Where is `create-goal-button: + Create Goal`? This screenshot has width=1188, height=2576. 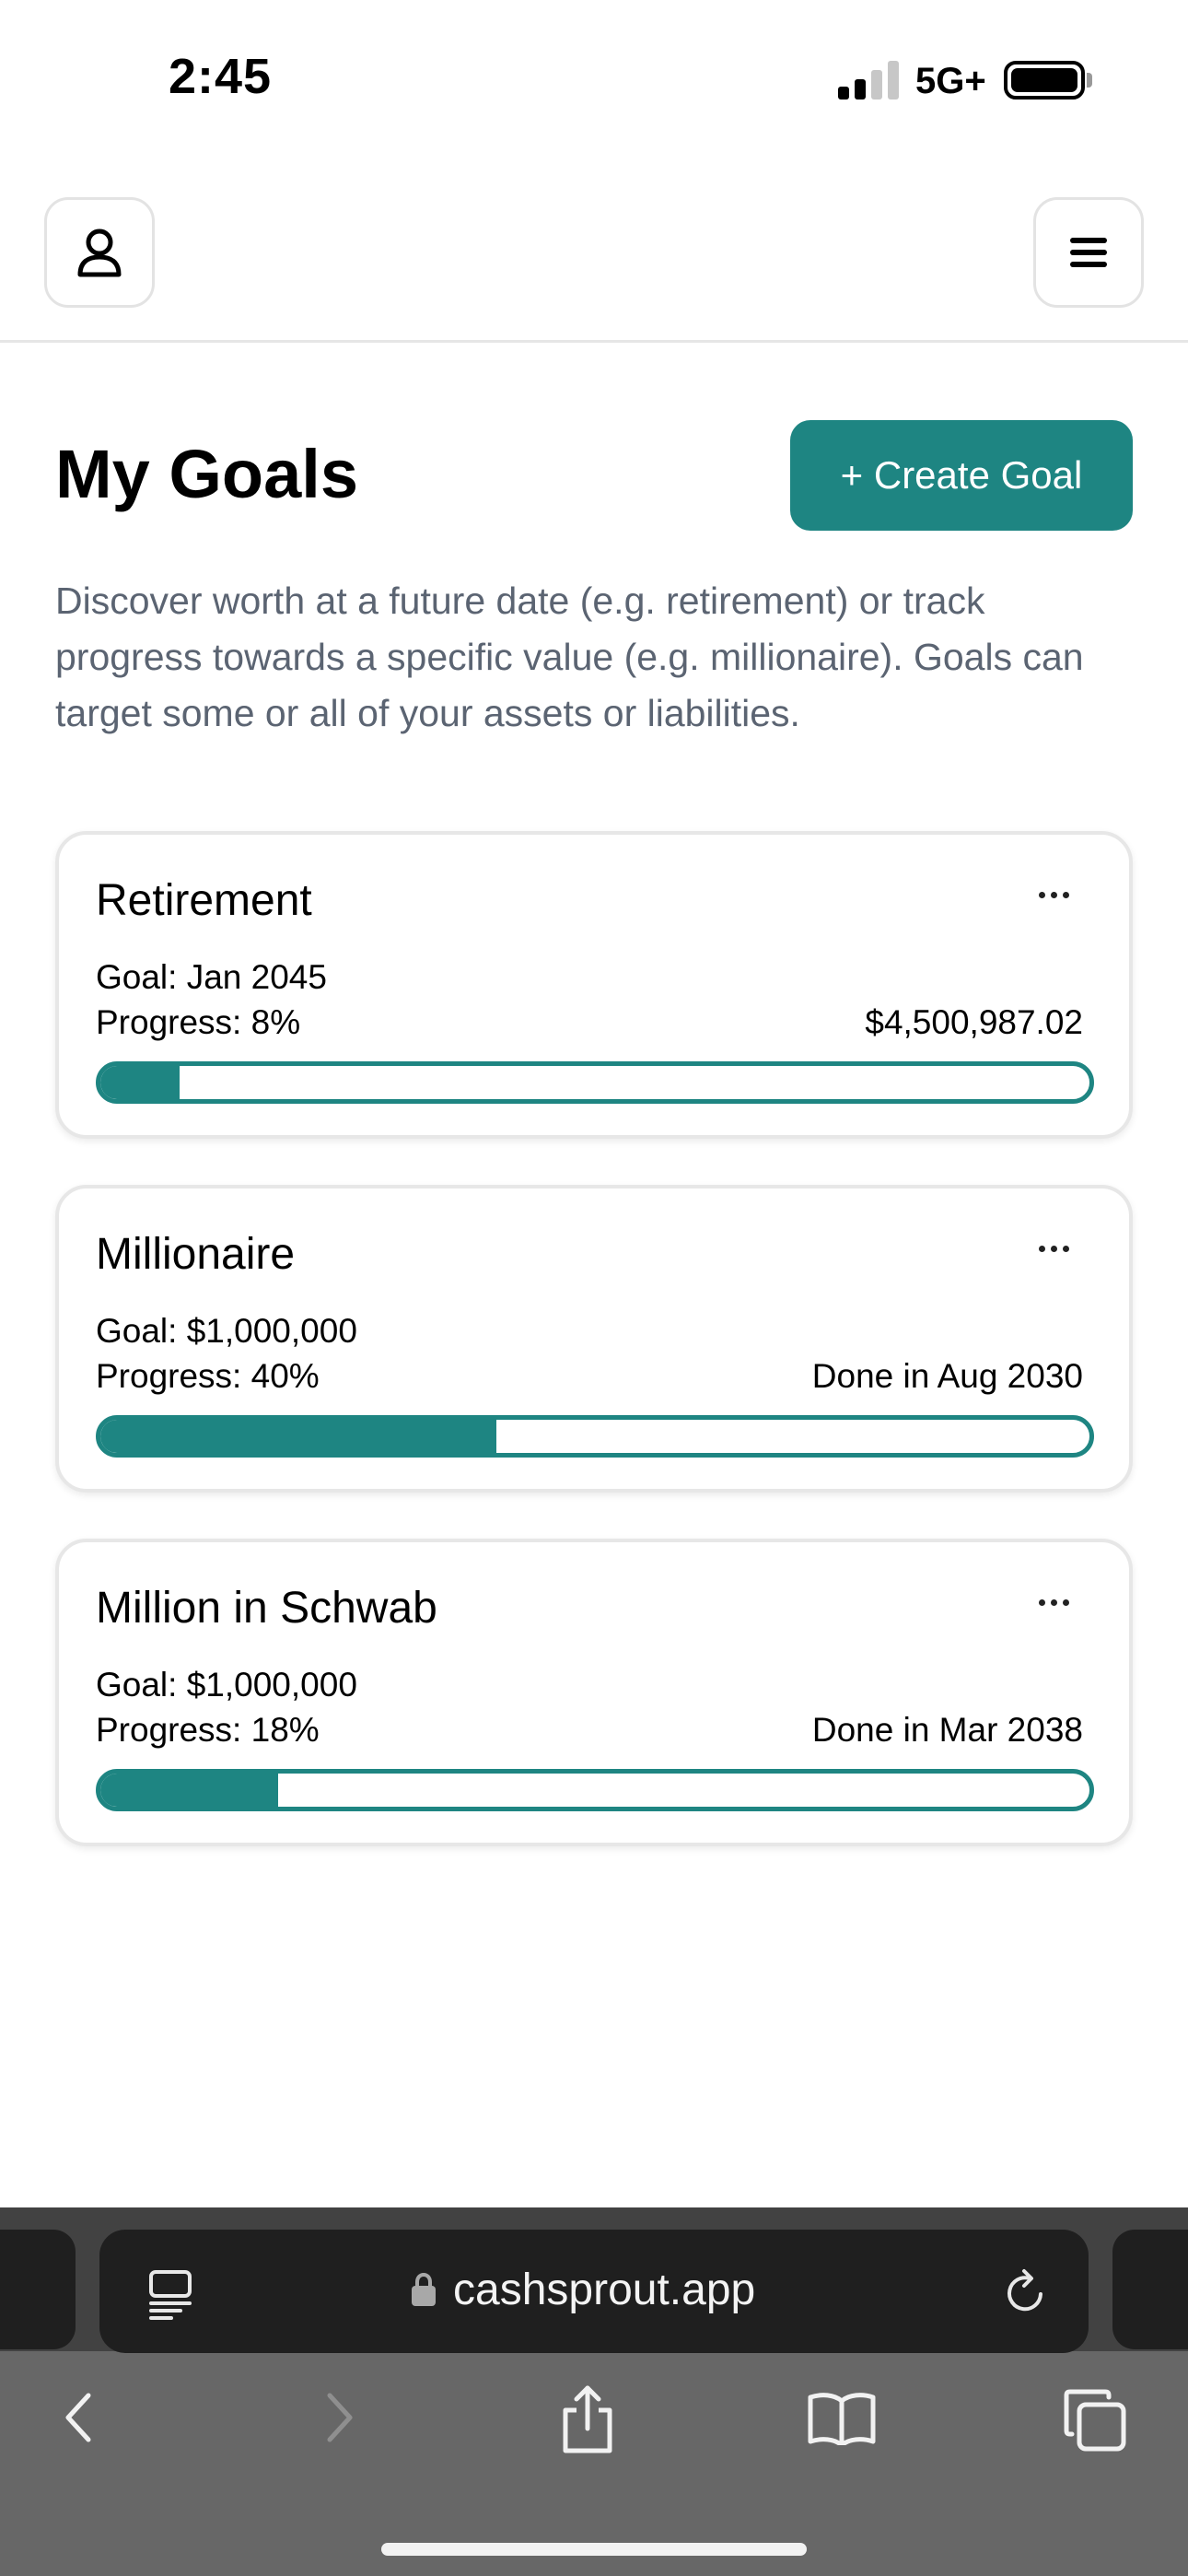
create-goal-button: + Create Goal is located at coordinates (961, 475).